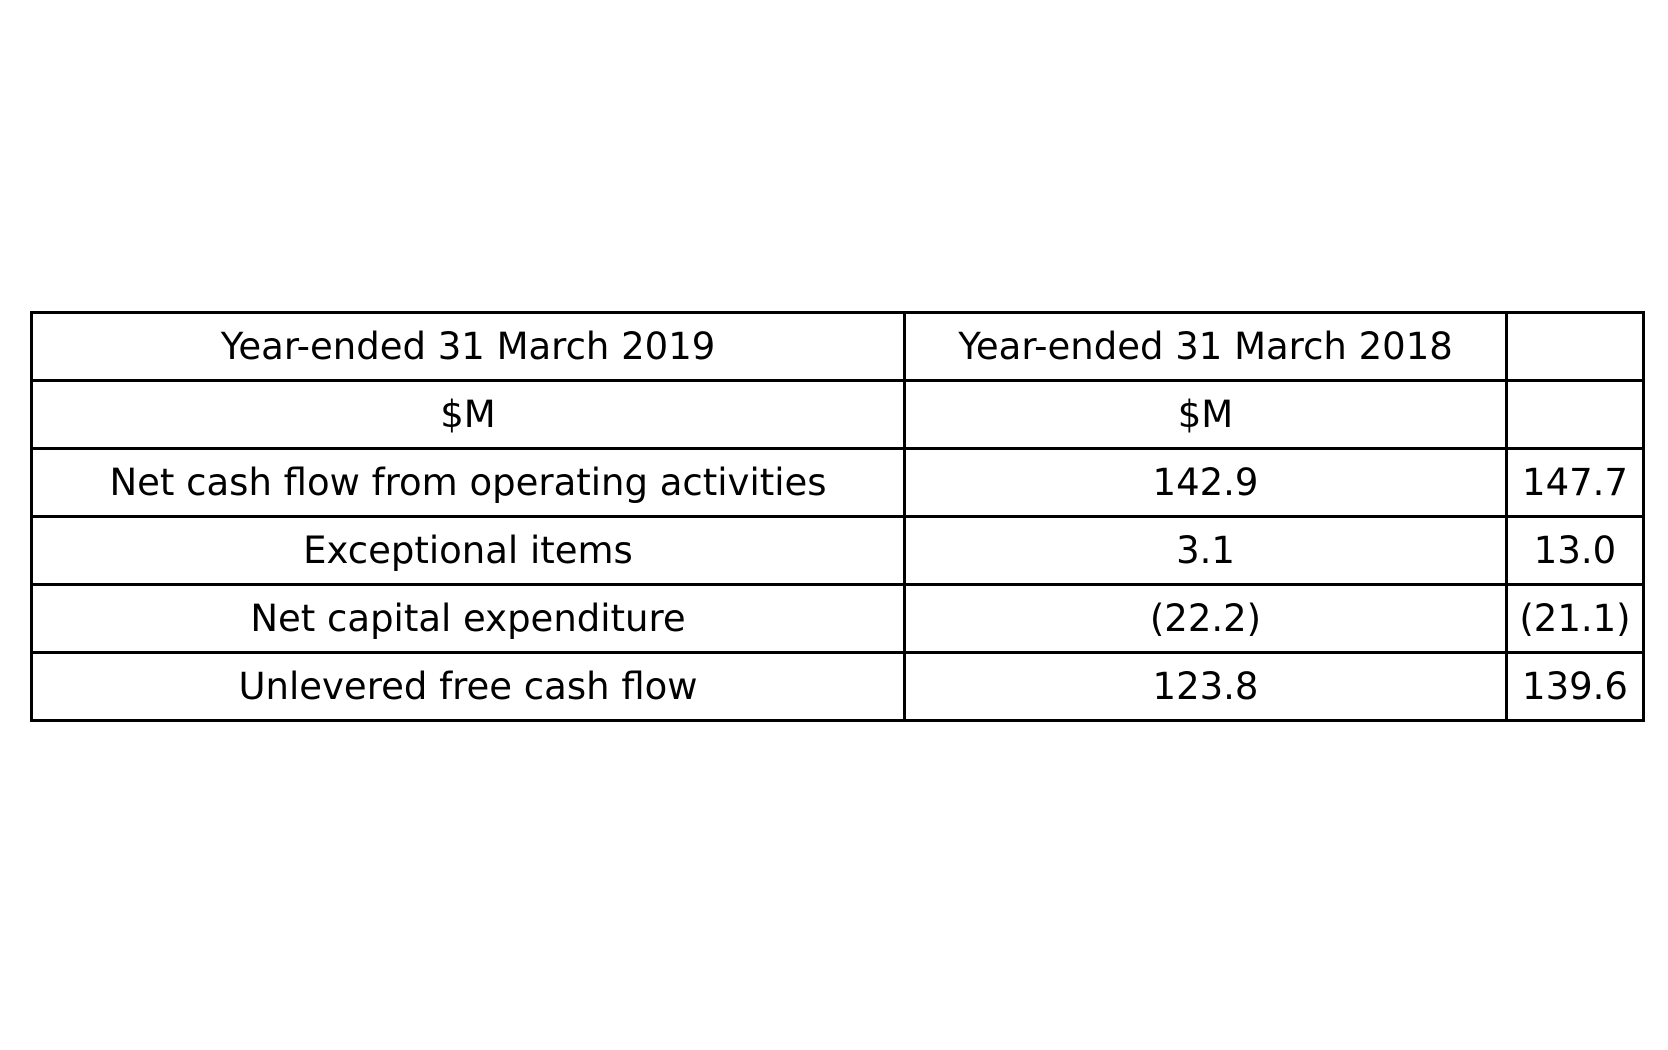 The width and height of the screenshot is (1668, 1050). Describe the element at coordinates (1205, 346) in the screenshot. I see `table-cell: Year-ended 31 March 2018` at that location.